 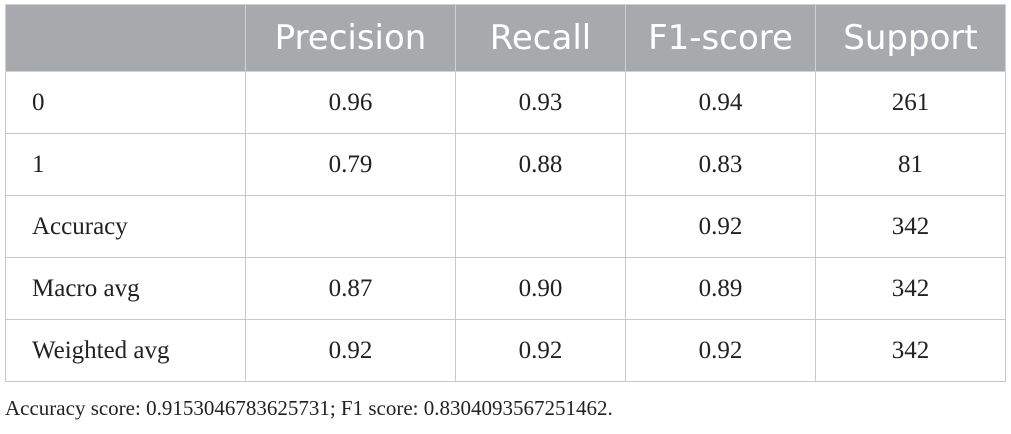 I want to click on header-cell, so click(x=125, y=38).